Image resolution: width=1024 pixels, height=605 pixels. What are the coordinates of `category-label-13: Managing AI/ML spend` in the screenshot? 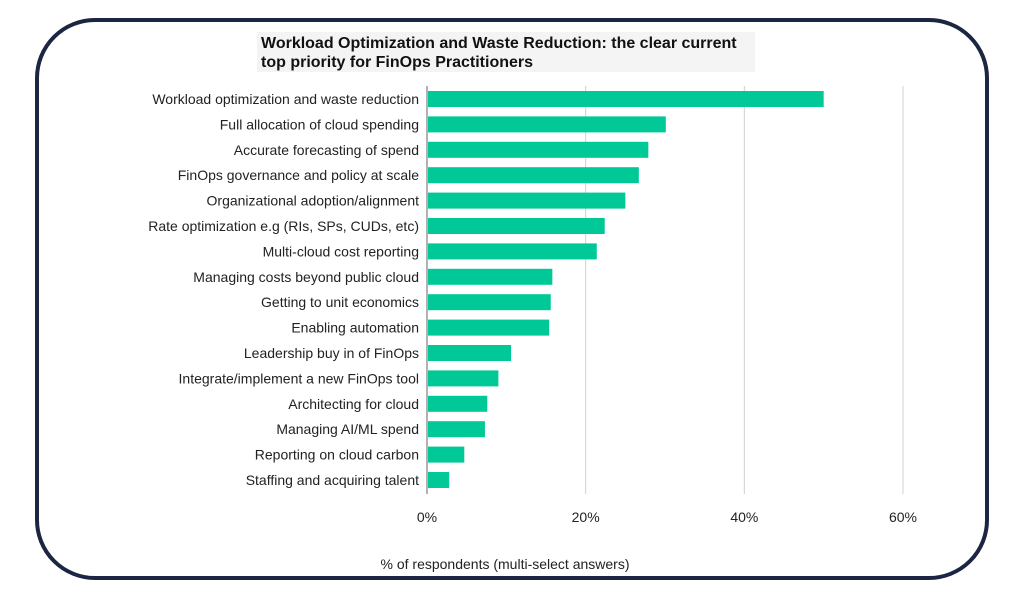 It's located at (347, 429).